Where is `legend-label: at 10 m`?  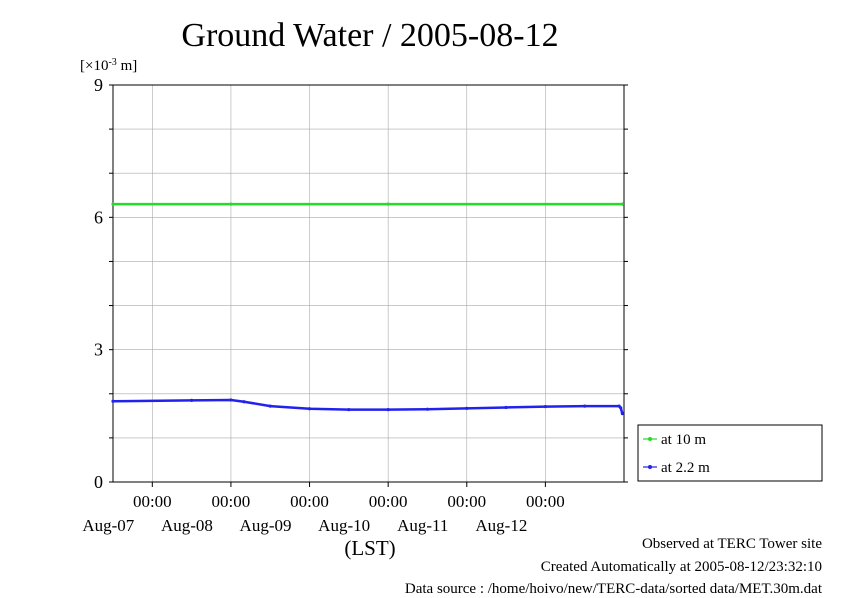 legend-label: at 10 m is located at coordinates (683, 440).